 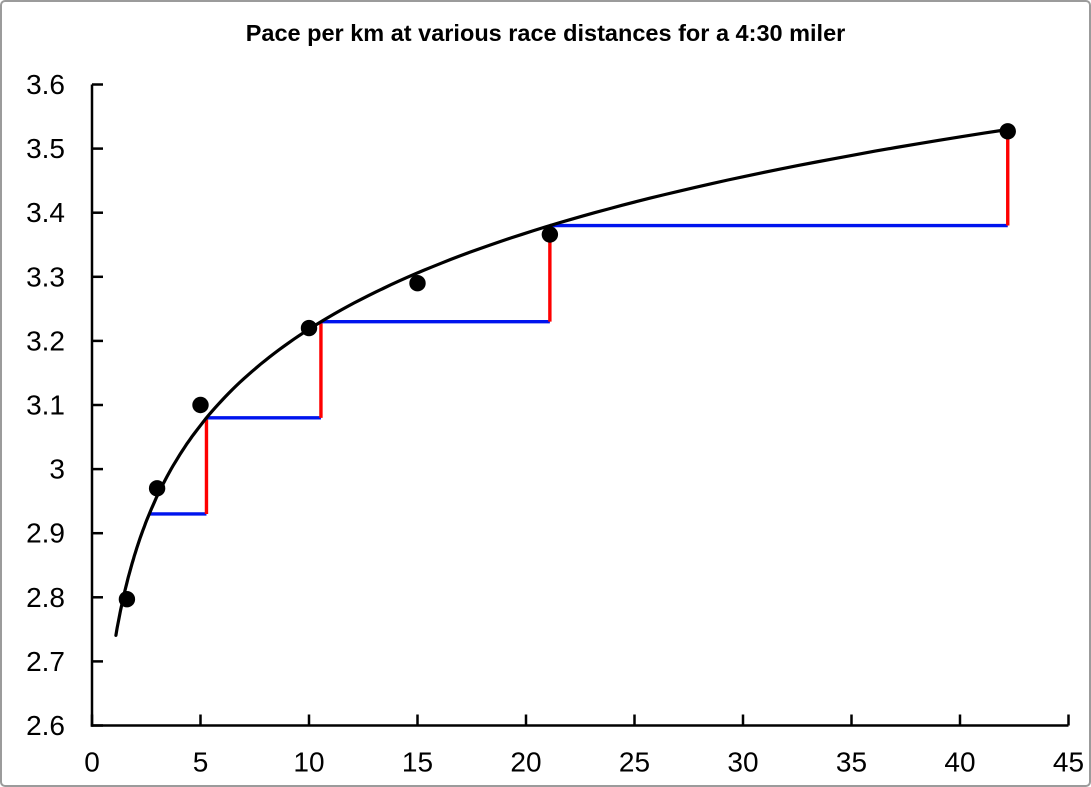 What do you see at coordinates (92, 762) in the screenshot?
I see `x-tick-label: 0` at bounding box center [92, 762].